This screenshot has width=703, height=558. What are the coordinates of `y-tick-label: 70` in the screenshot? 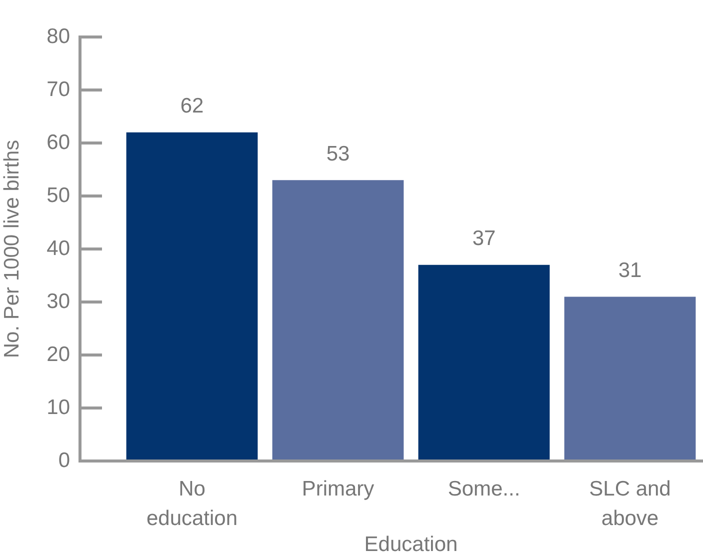 It's located at (58, 89).